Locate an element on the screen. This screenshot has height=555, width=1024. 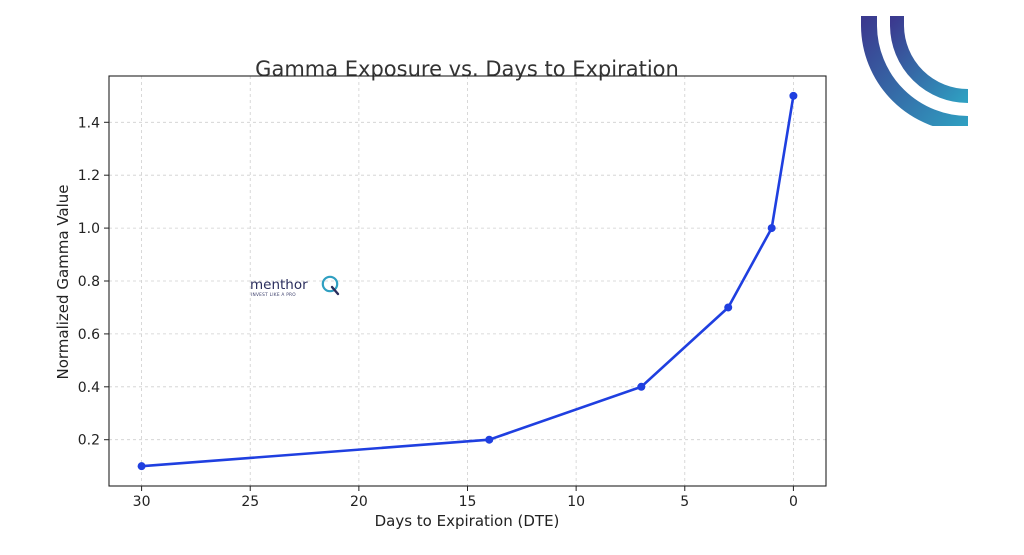
q-ring-icon is located at coordinates (330, 284).